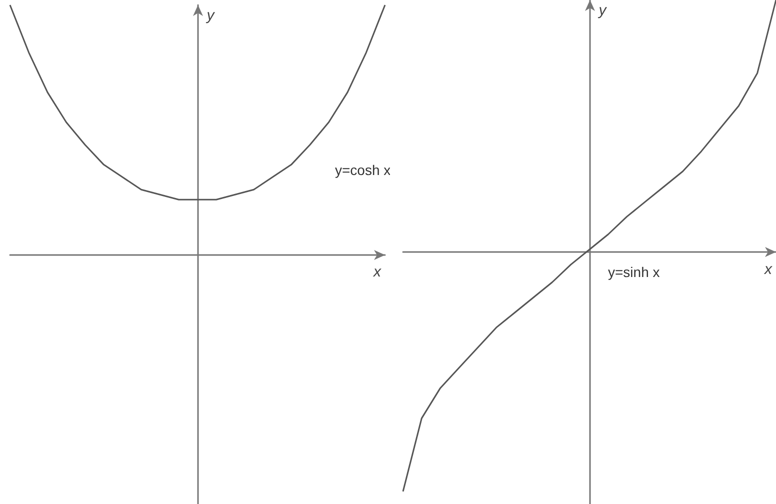 The height and width of the screenshot is (504, 776). I want to click on annotation: y=sinh x, so click(634, 272).